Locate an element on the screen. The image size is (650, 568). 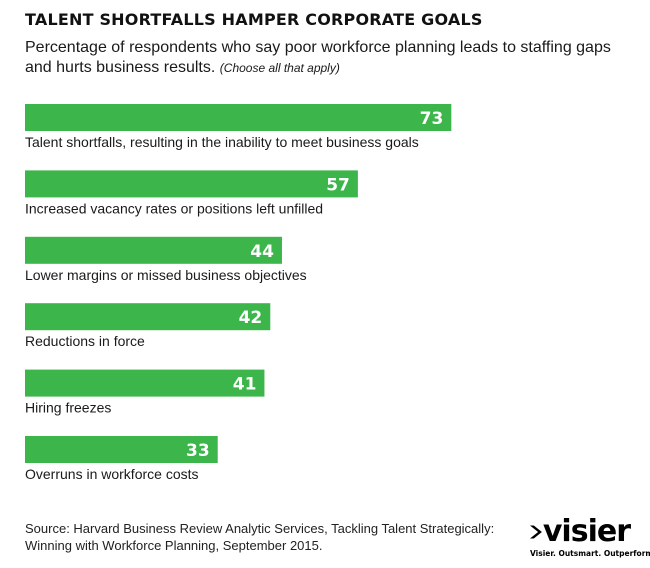
logo-tagline: Visier. Outsmart. Outperform. is located at coordinates (590, 553).